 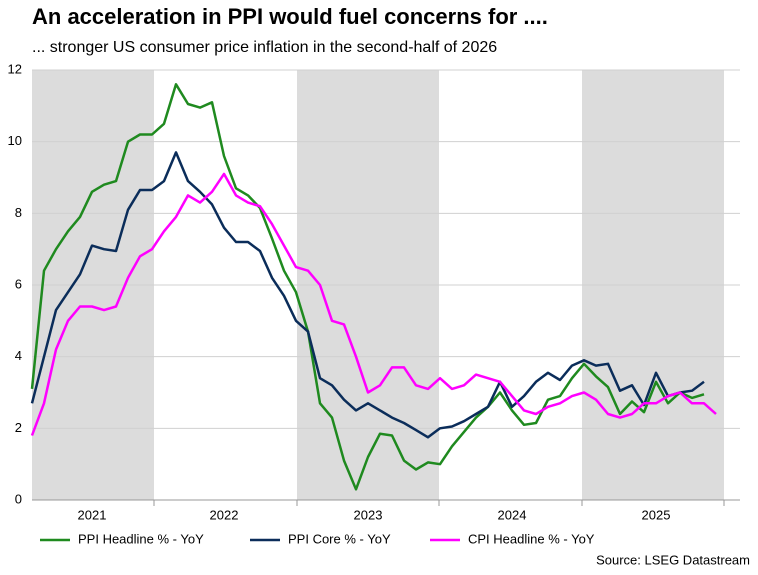 I want to click on y-tick-label: 8, so click(x=18, y=212).